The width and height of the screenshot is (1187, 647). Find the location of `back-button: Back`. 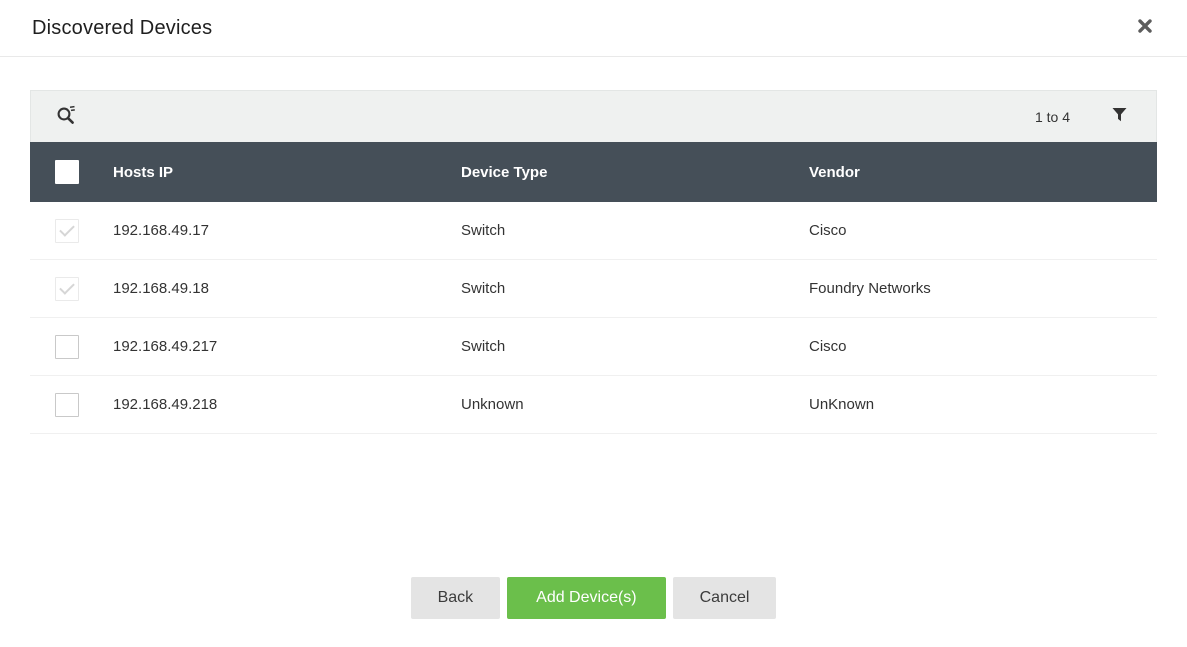

back-button: Back is located at coordinates (455, 598).